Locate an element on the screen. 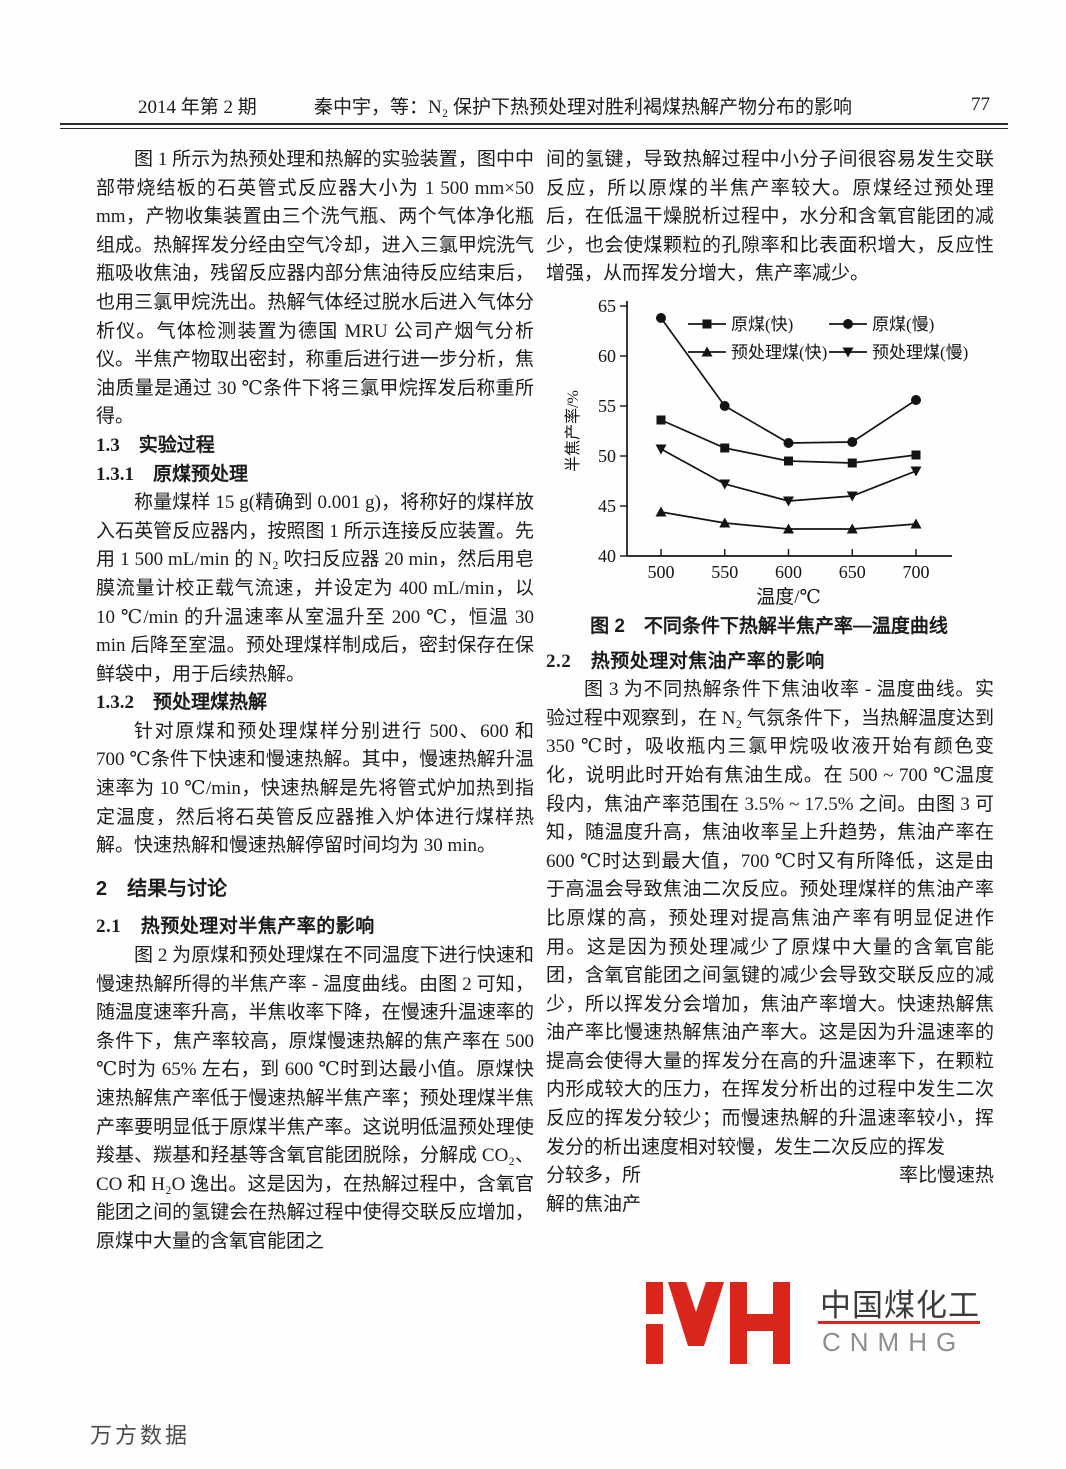  svg-text: 温度/℃ is located at coordinates (788, 596).